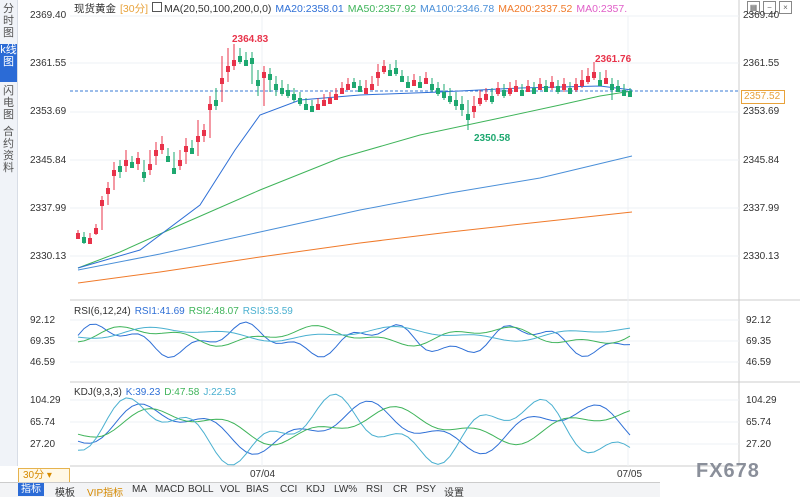 Image resolution: width=800 pixels, height=499 pixels. I want to click on kdj-y-tick-left: 27.20, so click(43, 444).